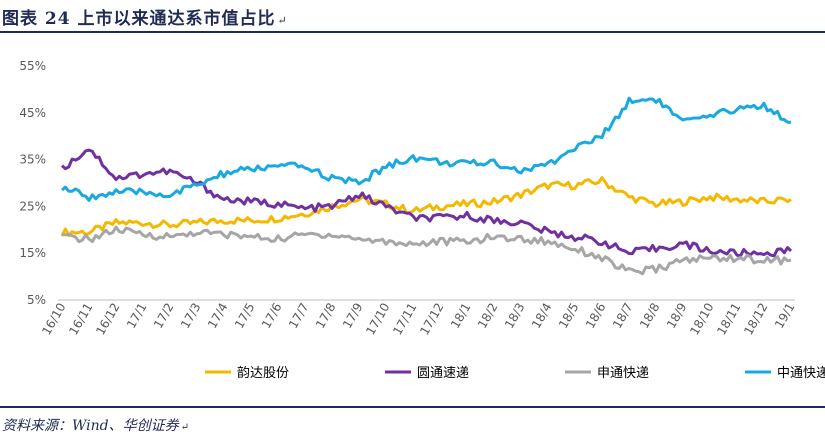 Image resolution: width=825 pixels, height=439 pixels. I want to click on x-tick-label: 18/11, so click(728, 319).